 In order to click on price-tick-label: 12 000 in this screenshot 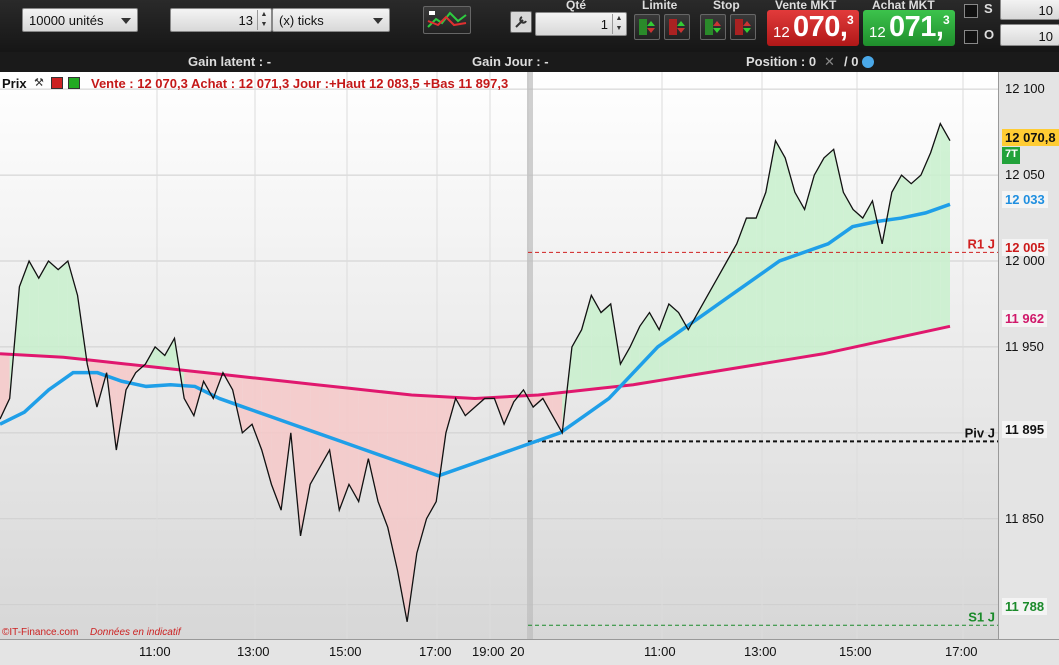, I will do `click(1025, 260)`.